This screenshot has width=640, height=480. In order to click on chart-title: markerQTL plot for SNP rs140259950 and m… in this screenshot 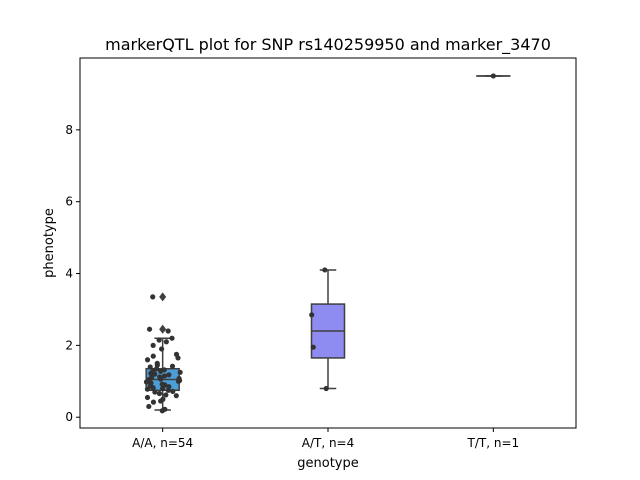, I will do `click(328, 45)`.